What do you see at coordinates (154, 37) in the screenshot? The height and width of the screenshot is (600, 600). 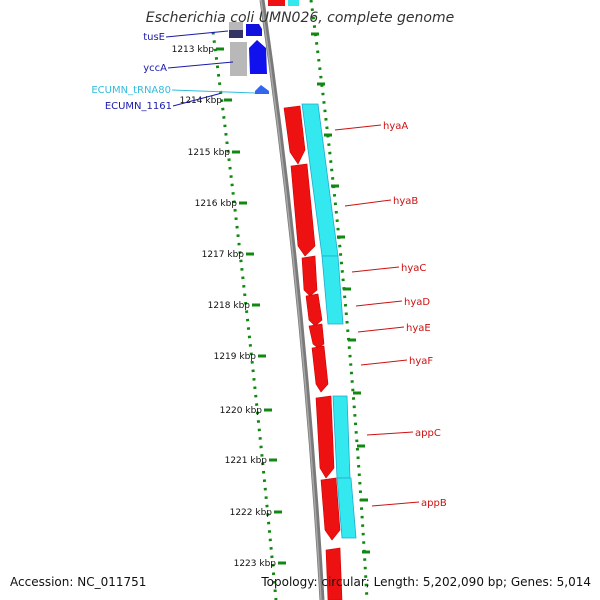 I see `gene-label-tusE: tusE` at bounding box center [154, 37].